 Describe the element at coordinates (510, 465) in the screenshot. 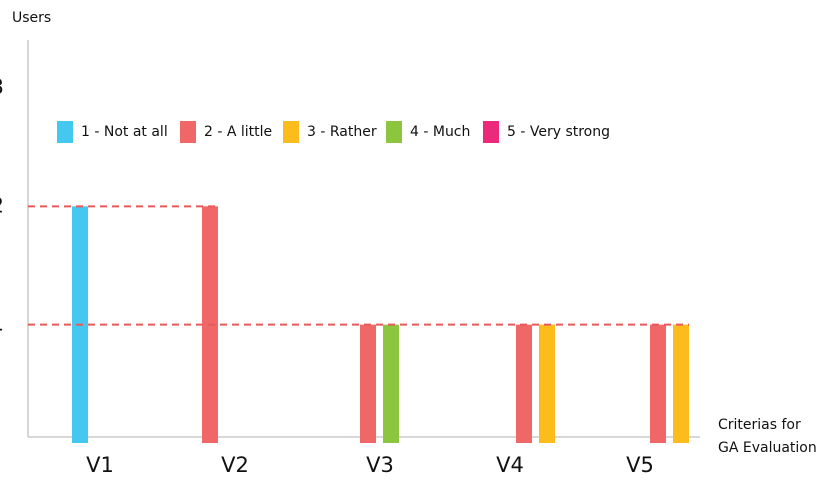

I see `x-tick-label: V4` at that location.